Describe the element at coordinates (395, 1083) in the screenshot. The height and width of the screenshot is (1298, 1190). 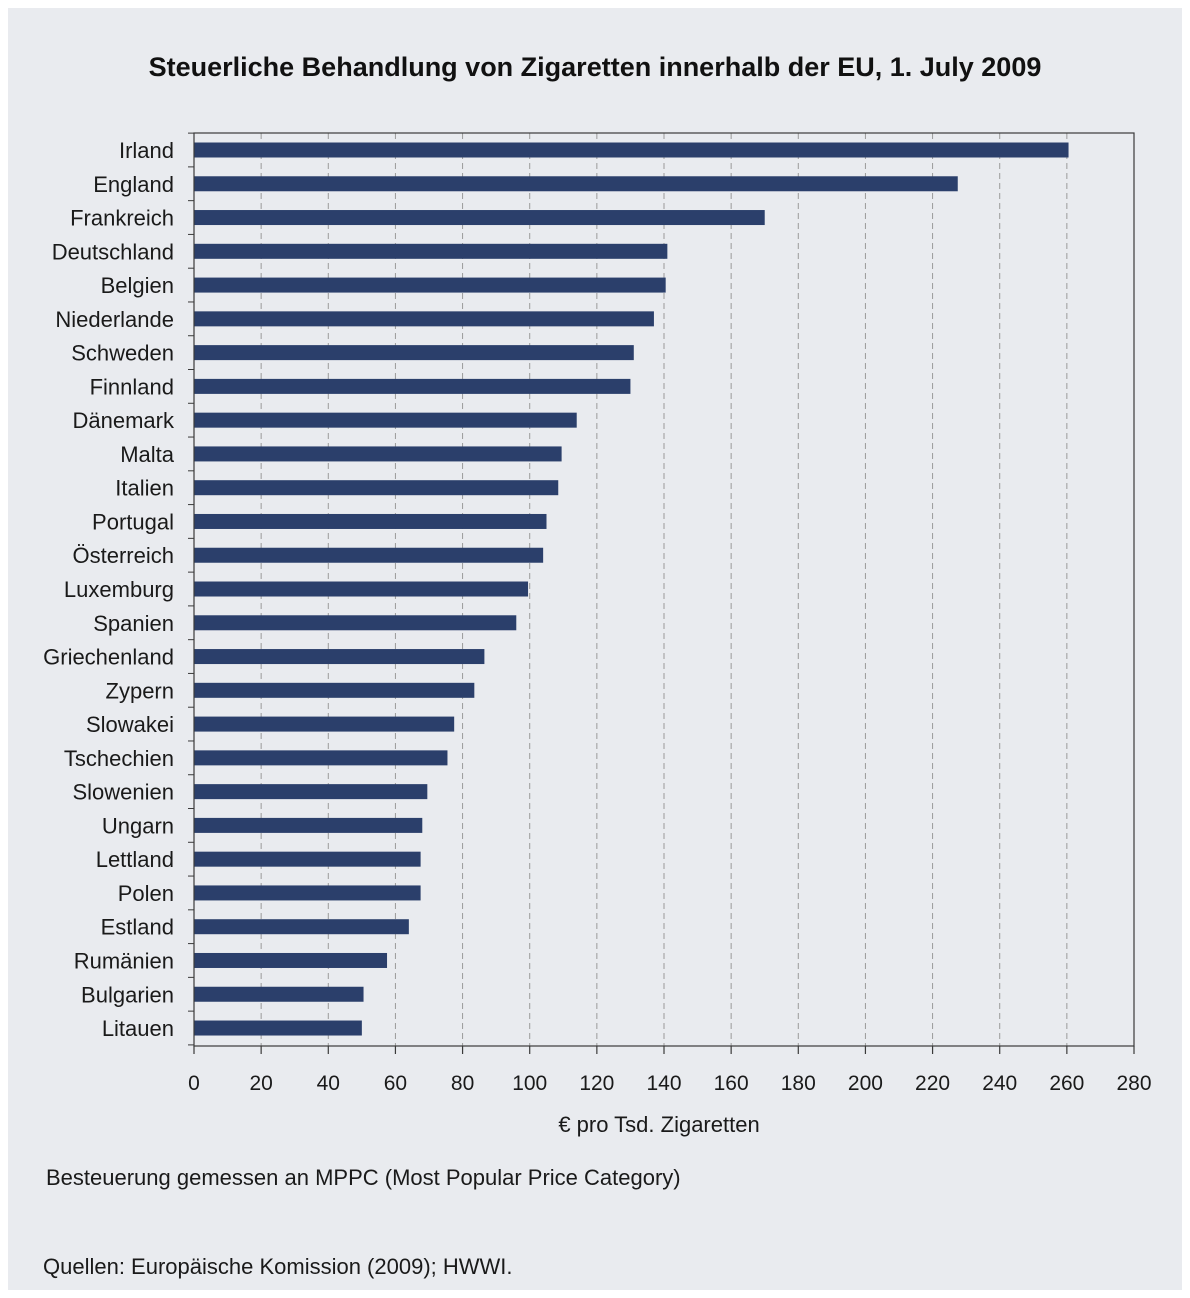
I see `x-tick-label: 60` at that location.